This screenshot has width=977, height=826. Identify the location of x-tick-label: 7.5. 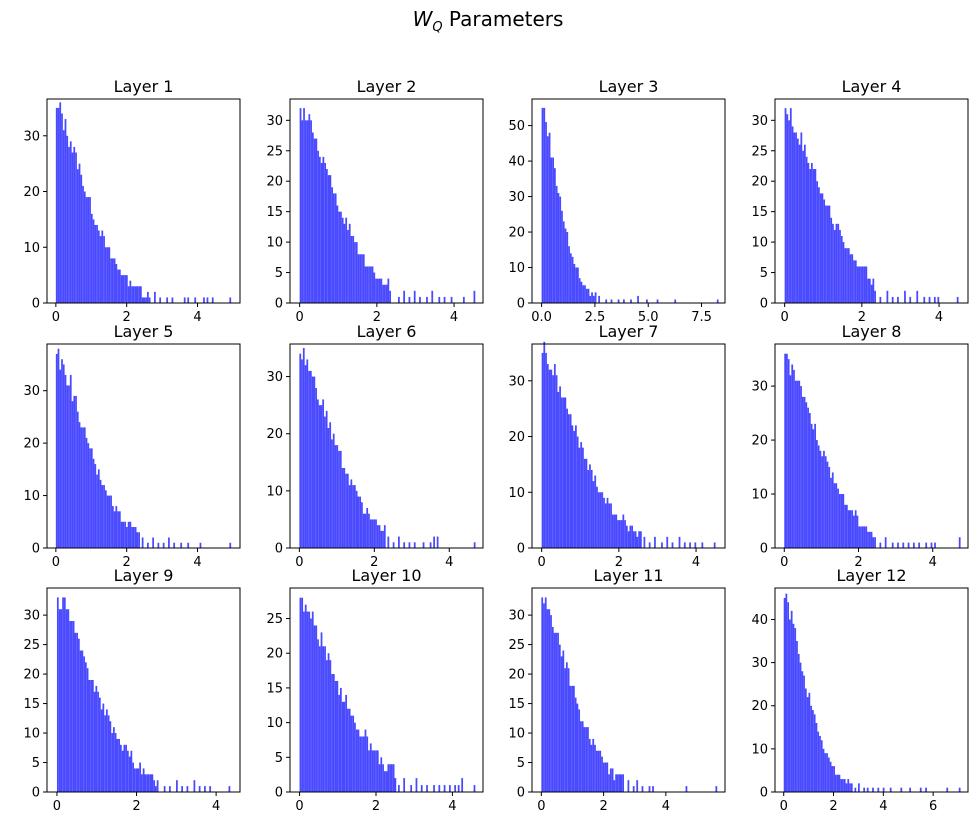
(701, 317).